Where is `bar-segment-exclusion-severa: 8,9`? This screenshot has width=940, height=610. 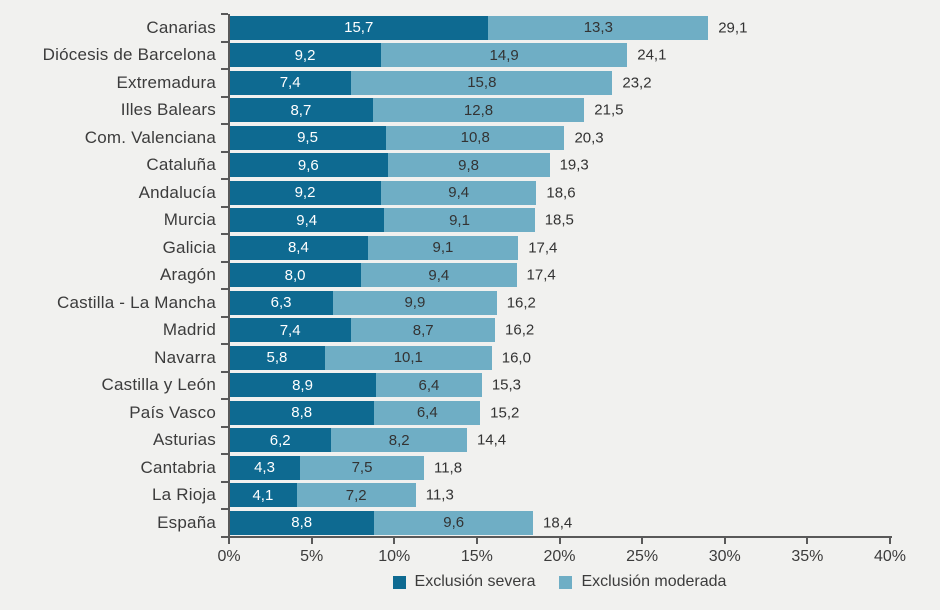 bar-segment-exclusion-severa: 8,9 is located at coordinates (303, 385).